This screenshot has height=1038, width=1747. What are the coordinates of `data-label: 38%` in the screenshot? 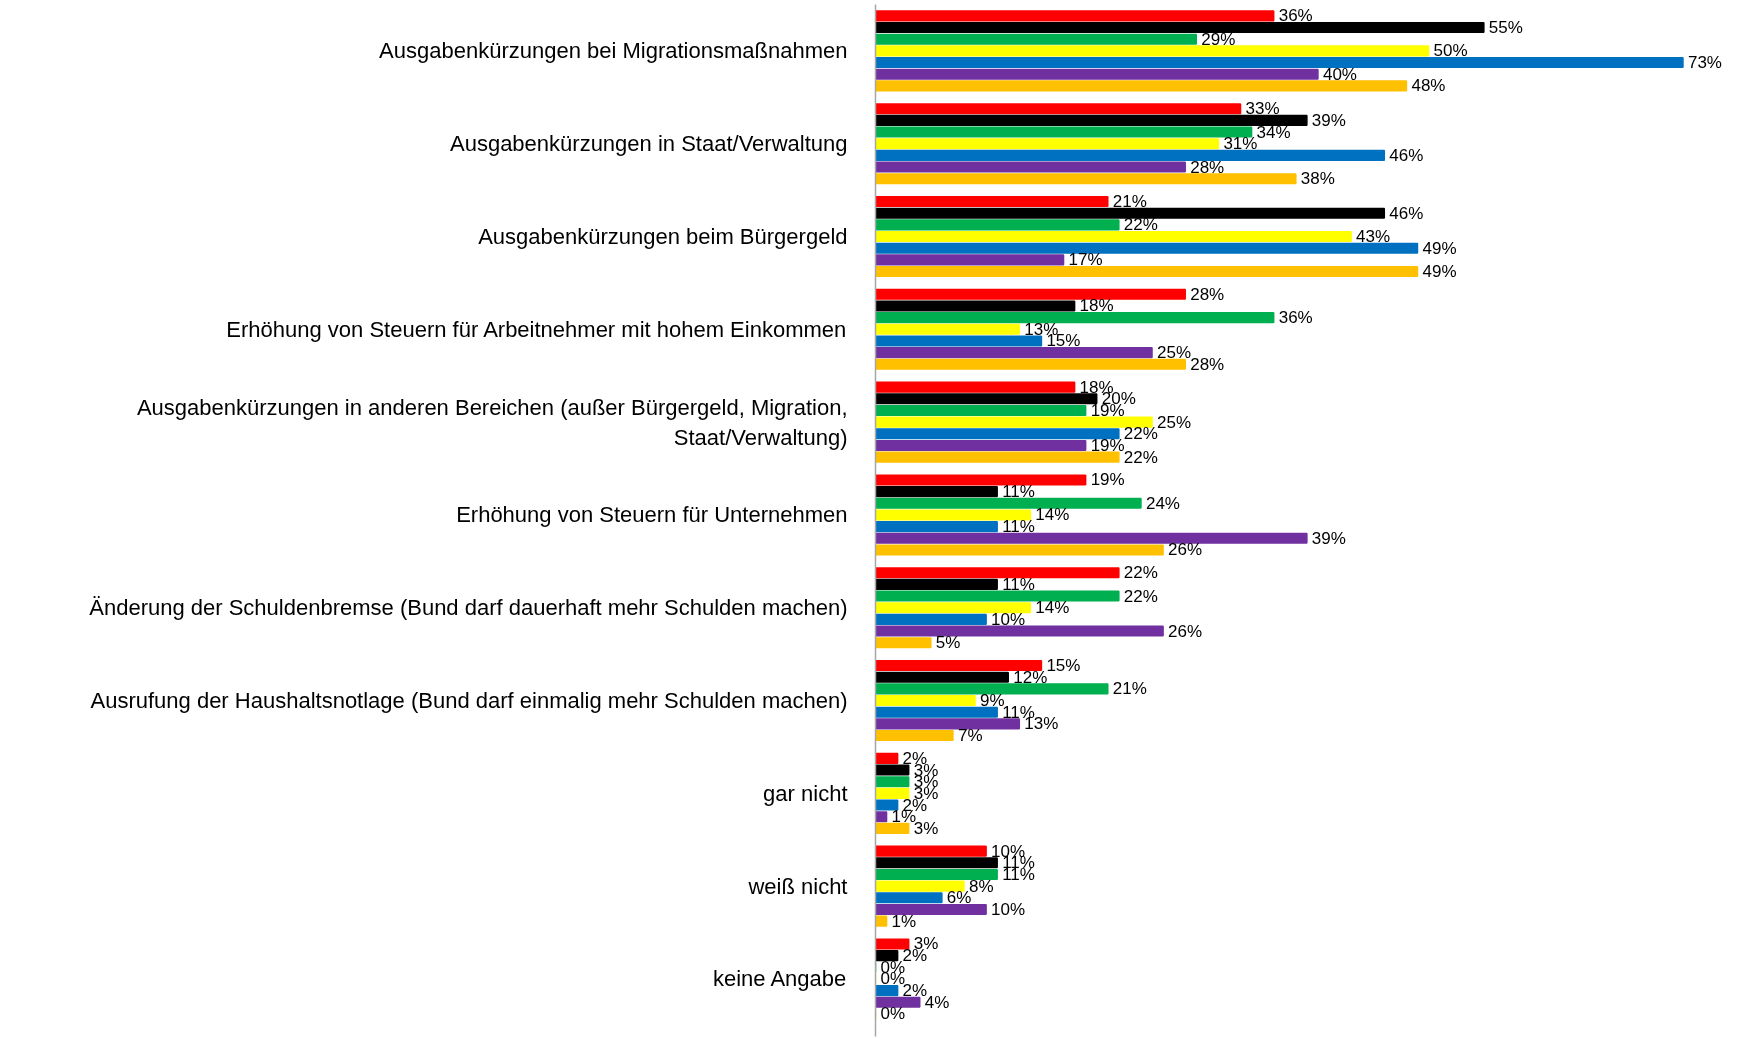 It's located at (1317, 179).